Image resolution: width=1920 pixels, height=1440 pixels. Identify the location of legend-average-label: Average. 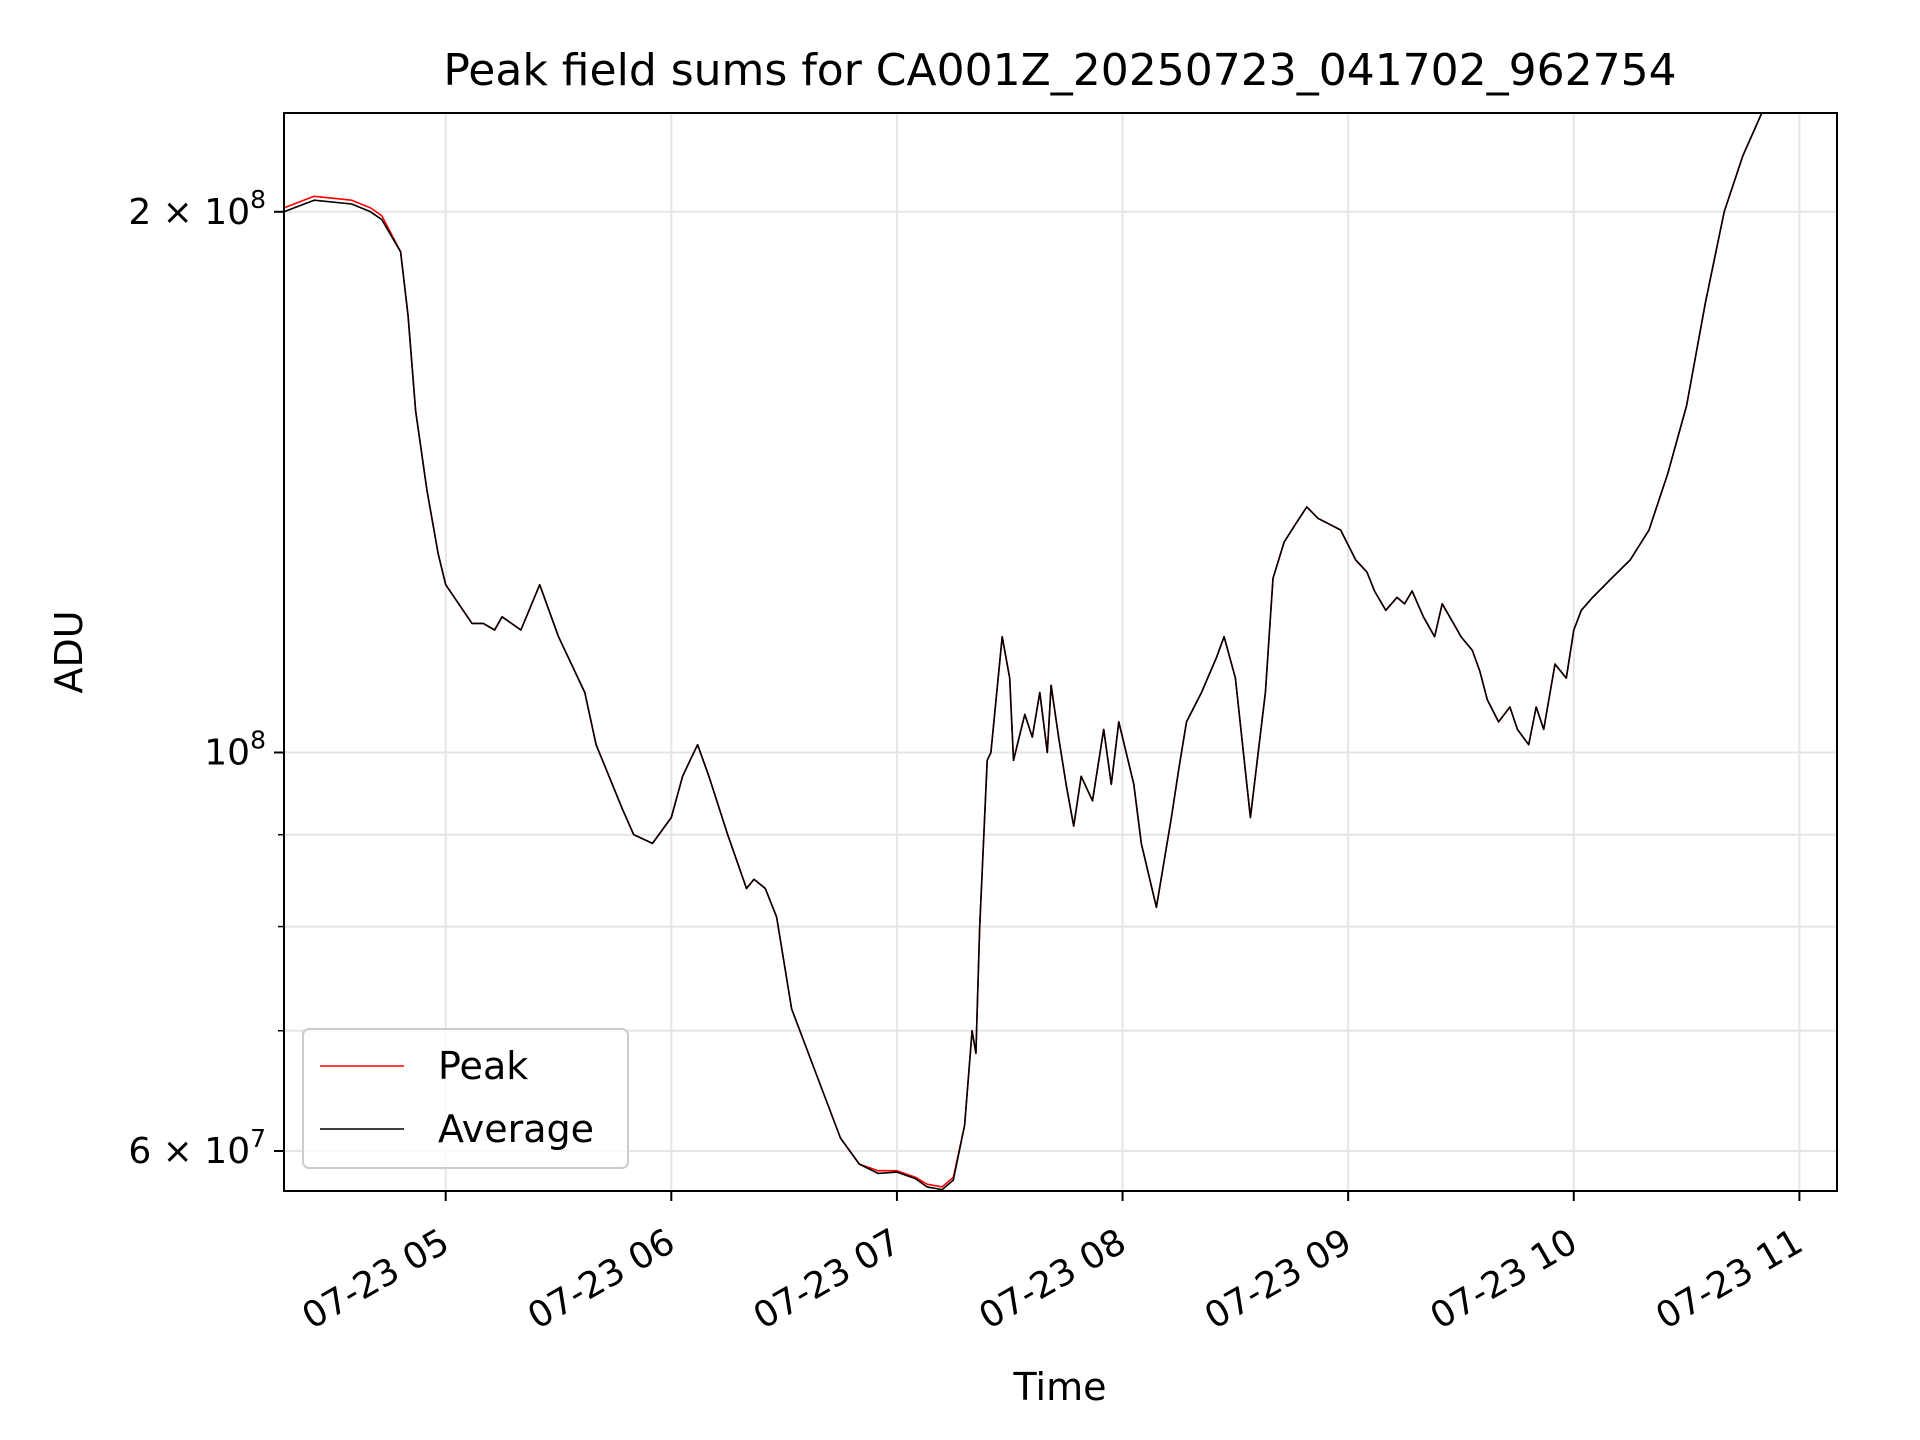
(516, 1129).